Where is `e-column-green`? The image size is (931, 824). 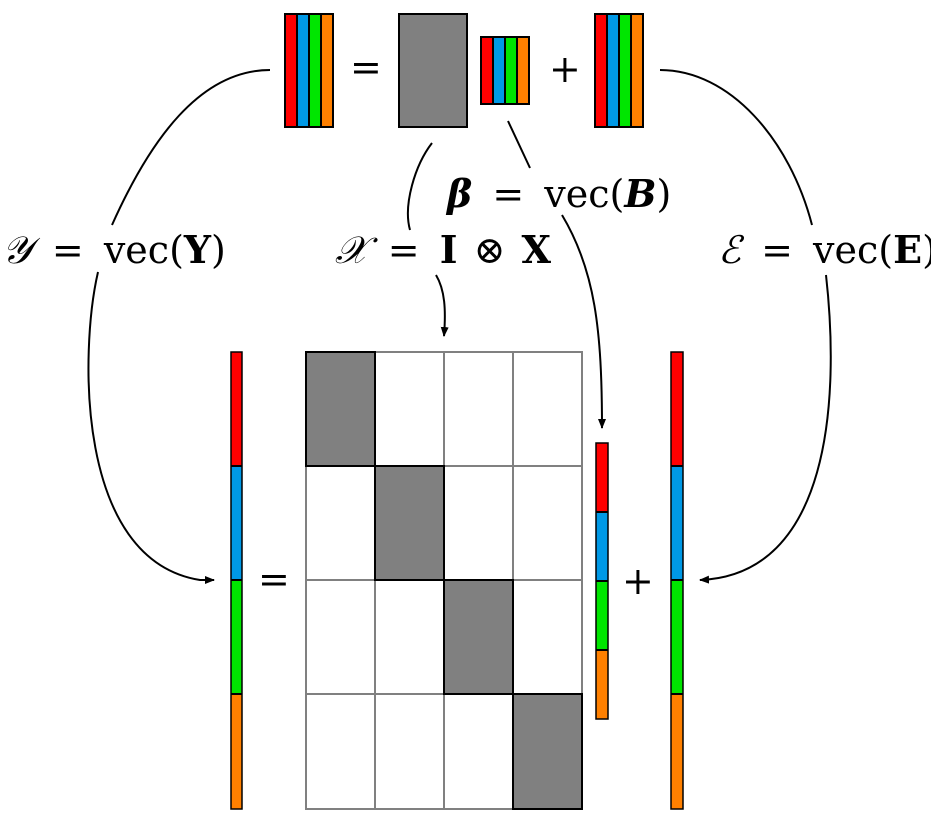 e-column-green is located at coordinates (625, 70).